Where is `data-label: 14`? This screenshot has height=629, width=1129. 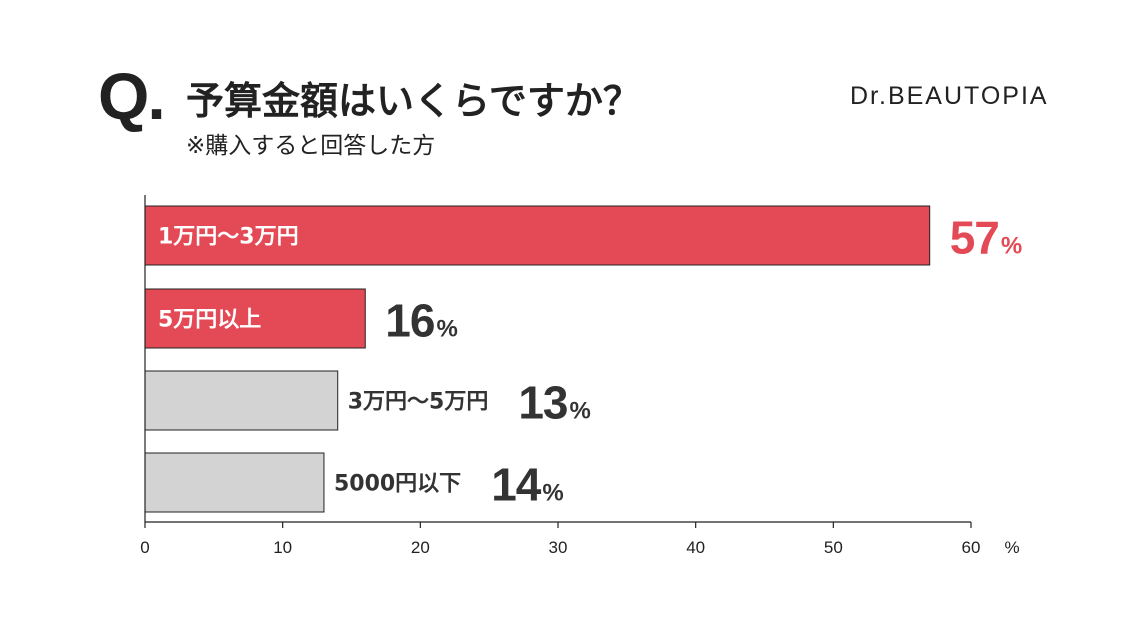
data-label: 14 is located at coordinates (516, 485).